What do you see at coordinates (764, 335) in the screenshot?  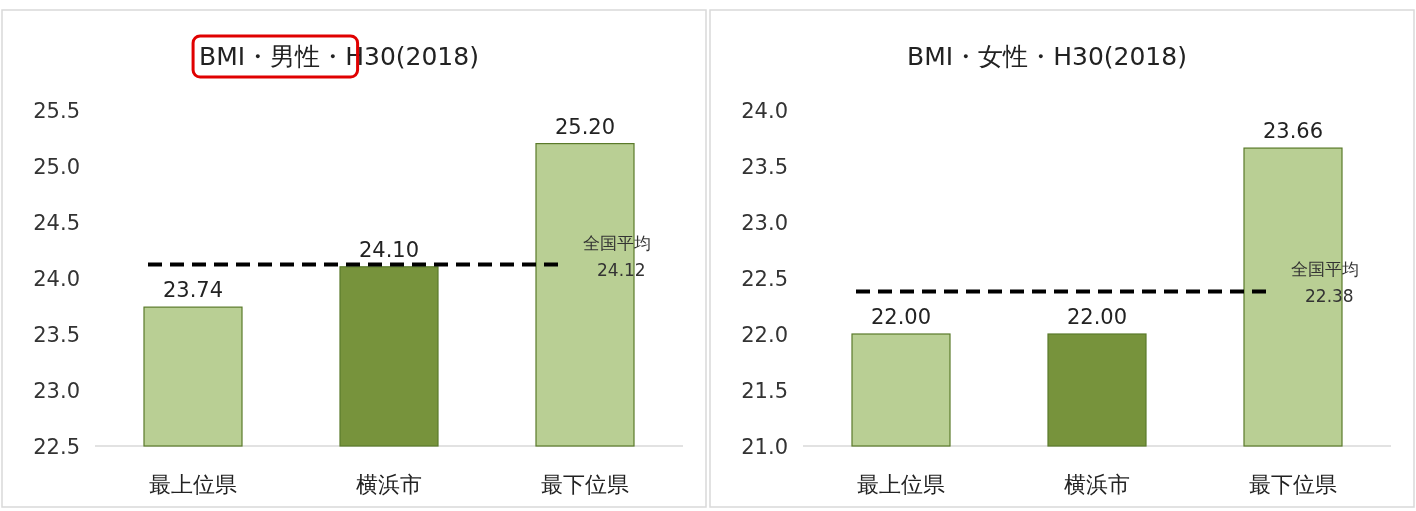 I see `y-tick-label: 22.0` at bounding box center [764, 335].